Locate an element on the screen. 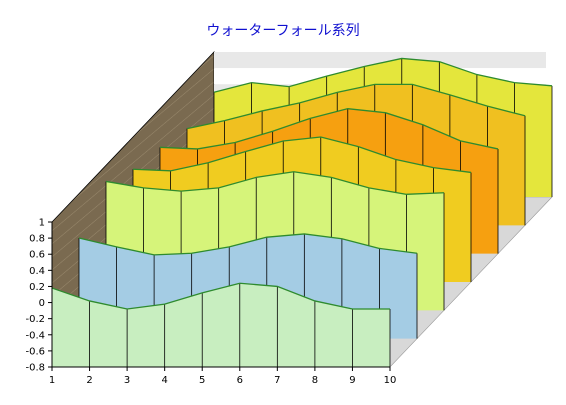  series-fill is located at coordinates (221, 325).